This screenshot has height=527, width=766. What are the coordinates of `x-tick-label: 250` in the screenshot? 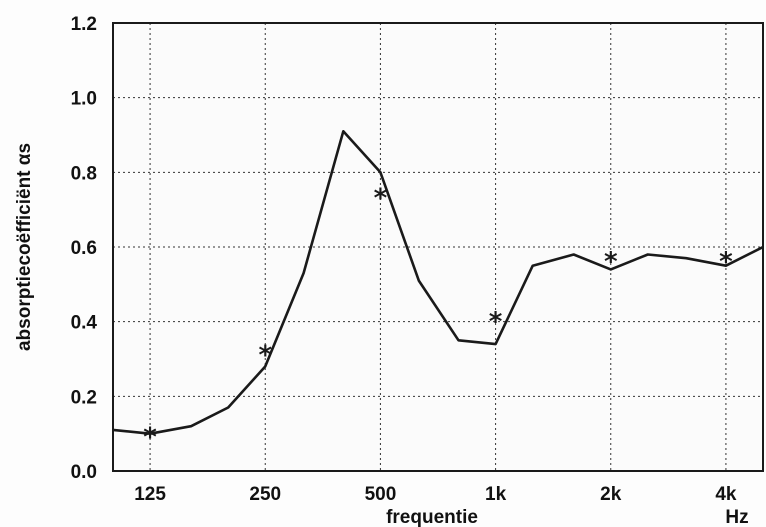 It's located at (265, 494).